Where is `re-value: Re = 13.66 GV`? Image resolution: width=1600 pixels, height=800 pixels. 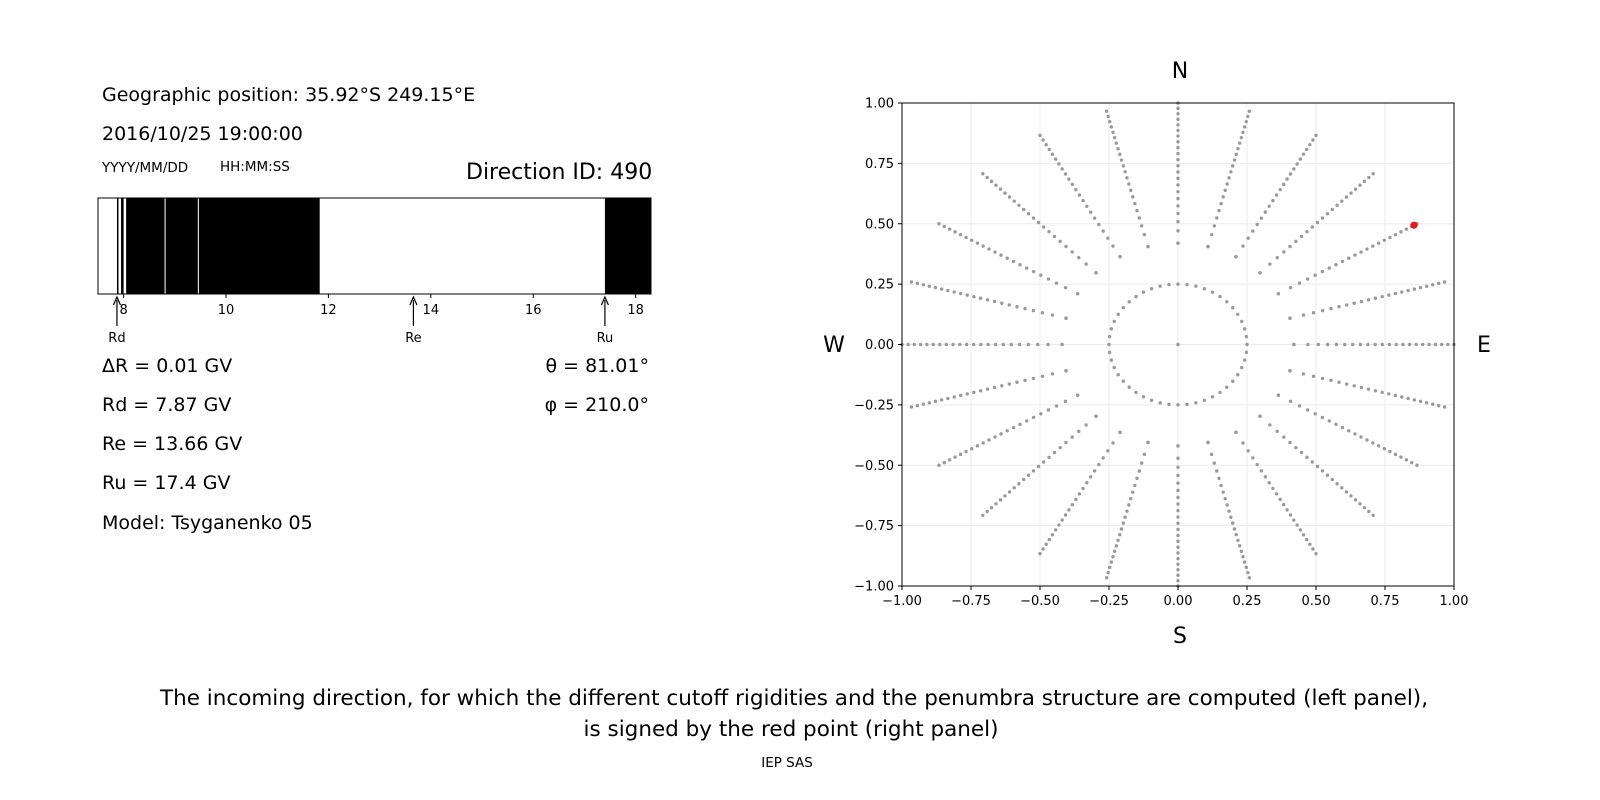
re-value: Re = 13.66 GV is located at coordinates (172, 444).